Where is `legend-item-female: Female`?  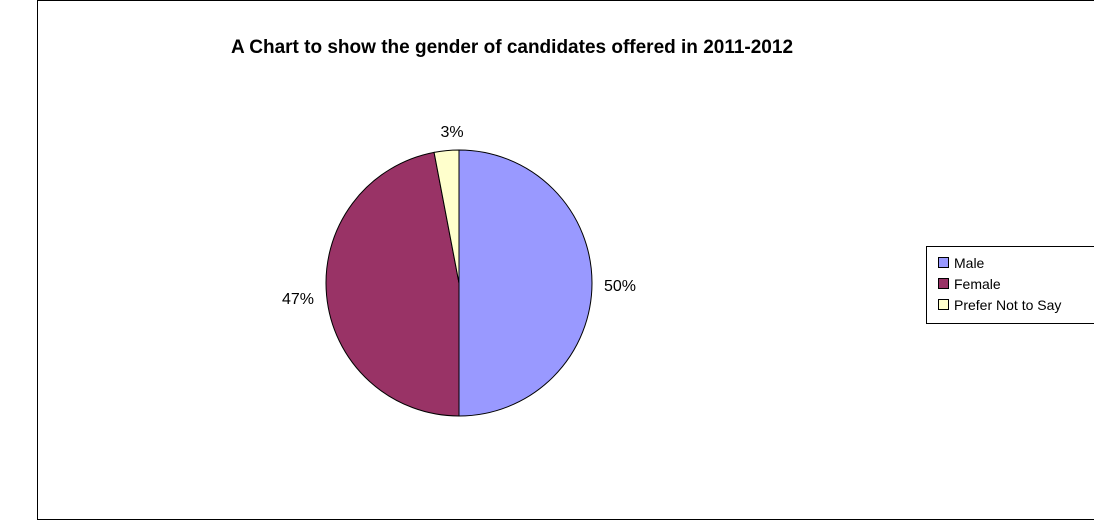 legend-item-female: Female is located at coordinates (1016, 283).